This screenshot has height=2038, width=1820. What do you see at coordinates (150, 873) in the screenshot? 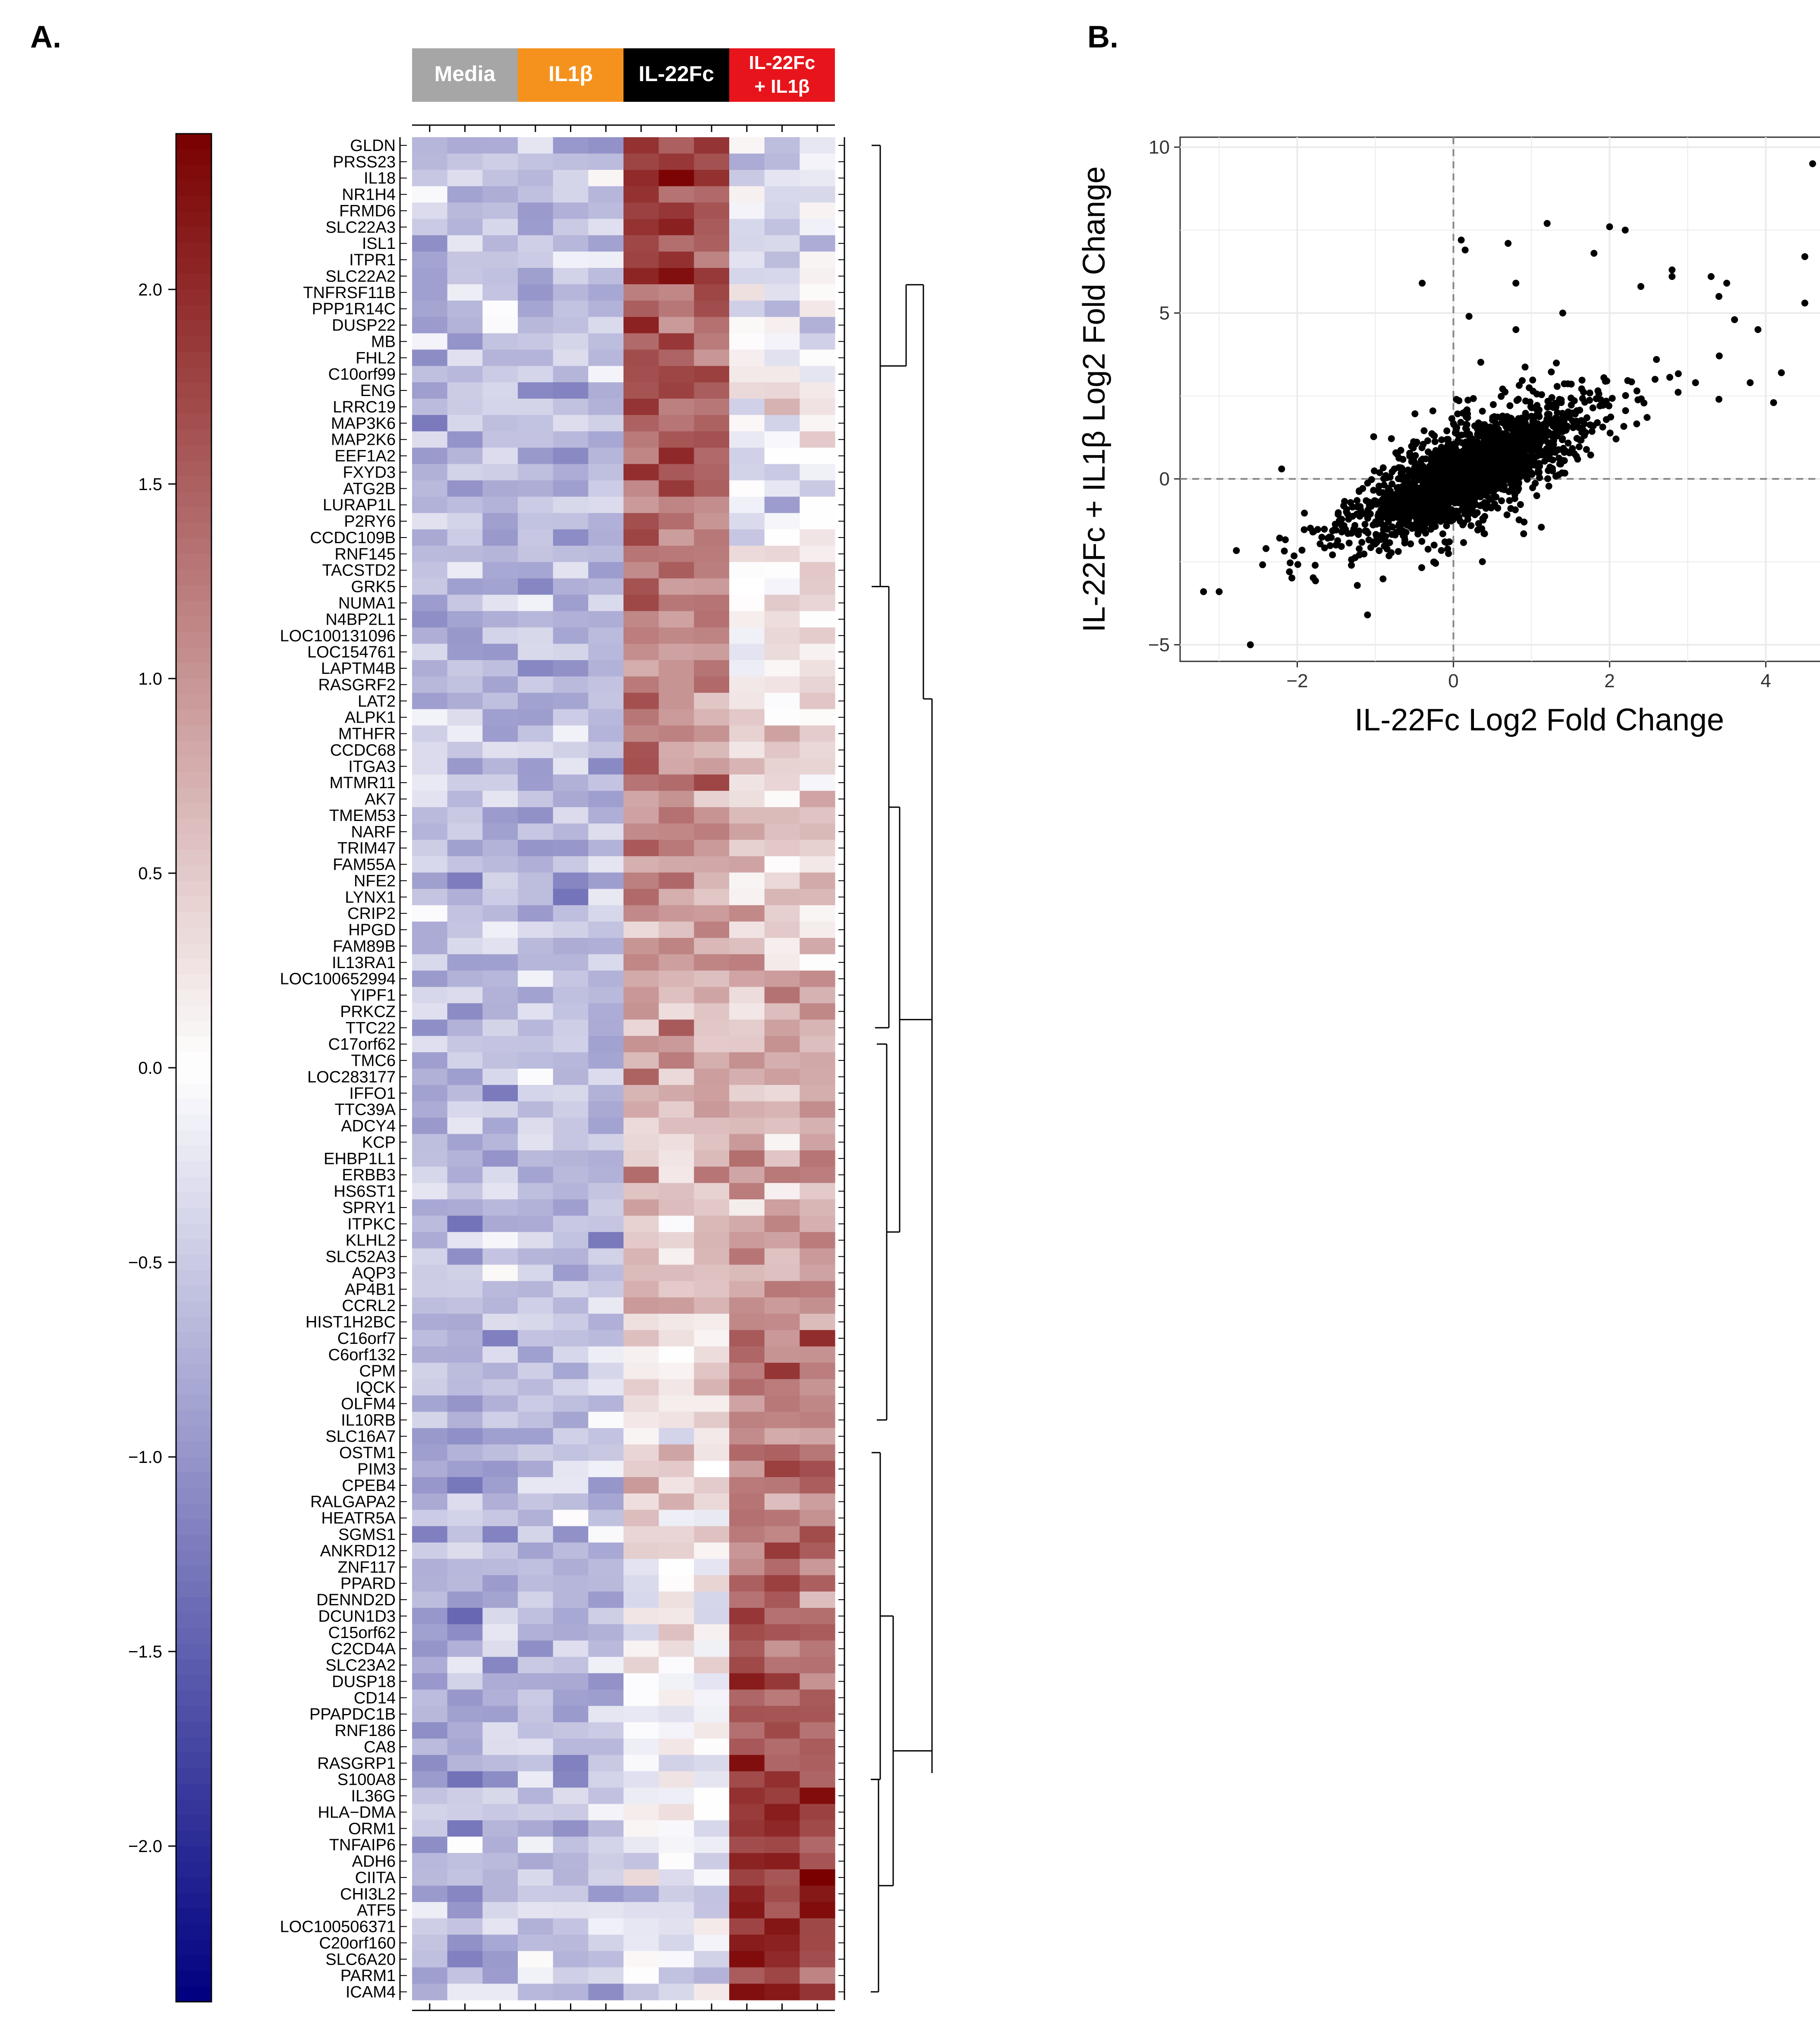
I see `color-scale-label-3: 0.5` at bounding box center [150, 873].